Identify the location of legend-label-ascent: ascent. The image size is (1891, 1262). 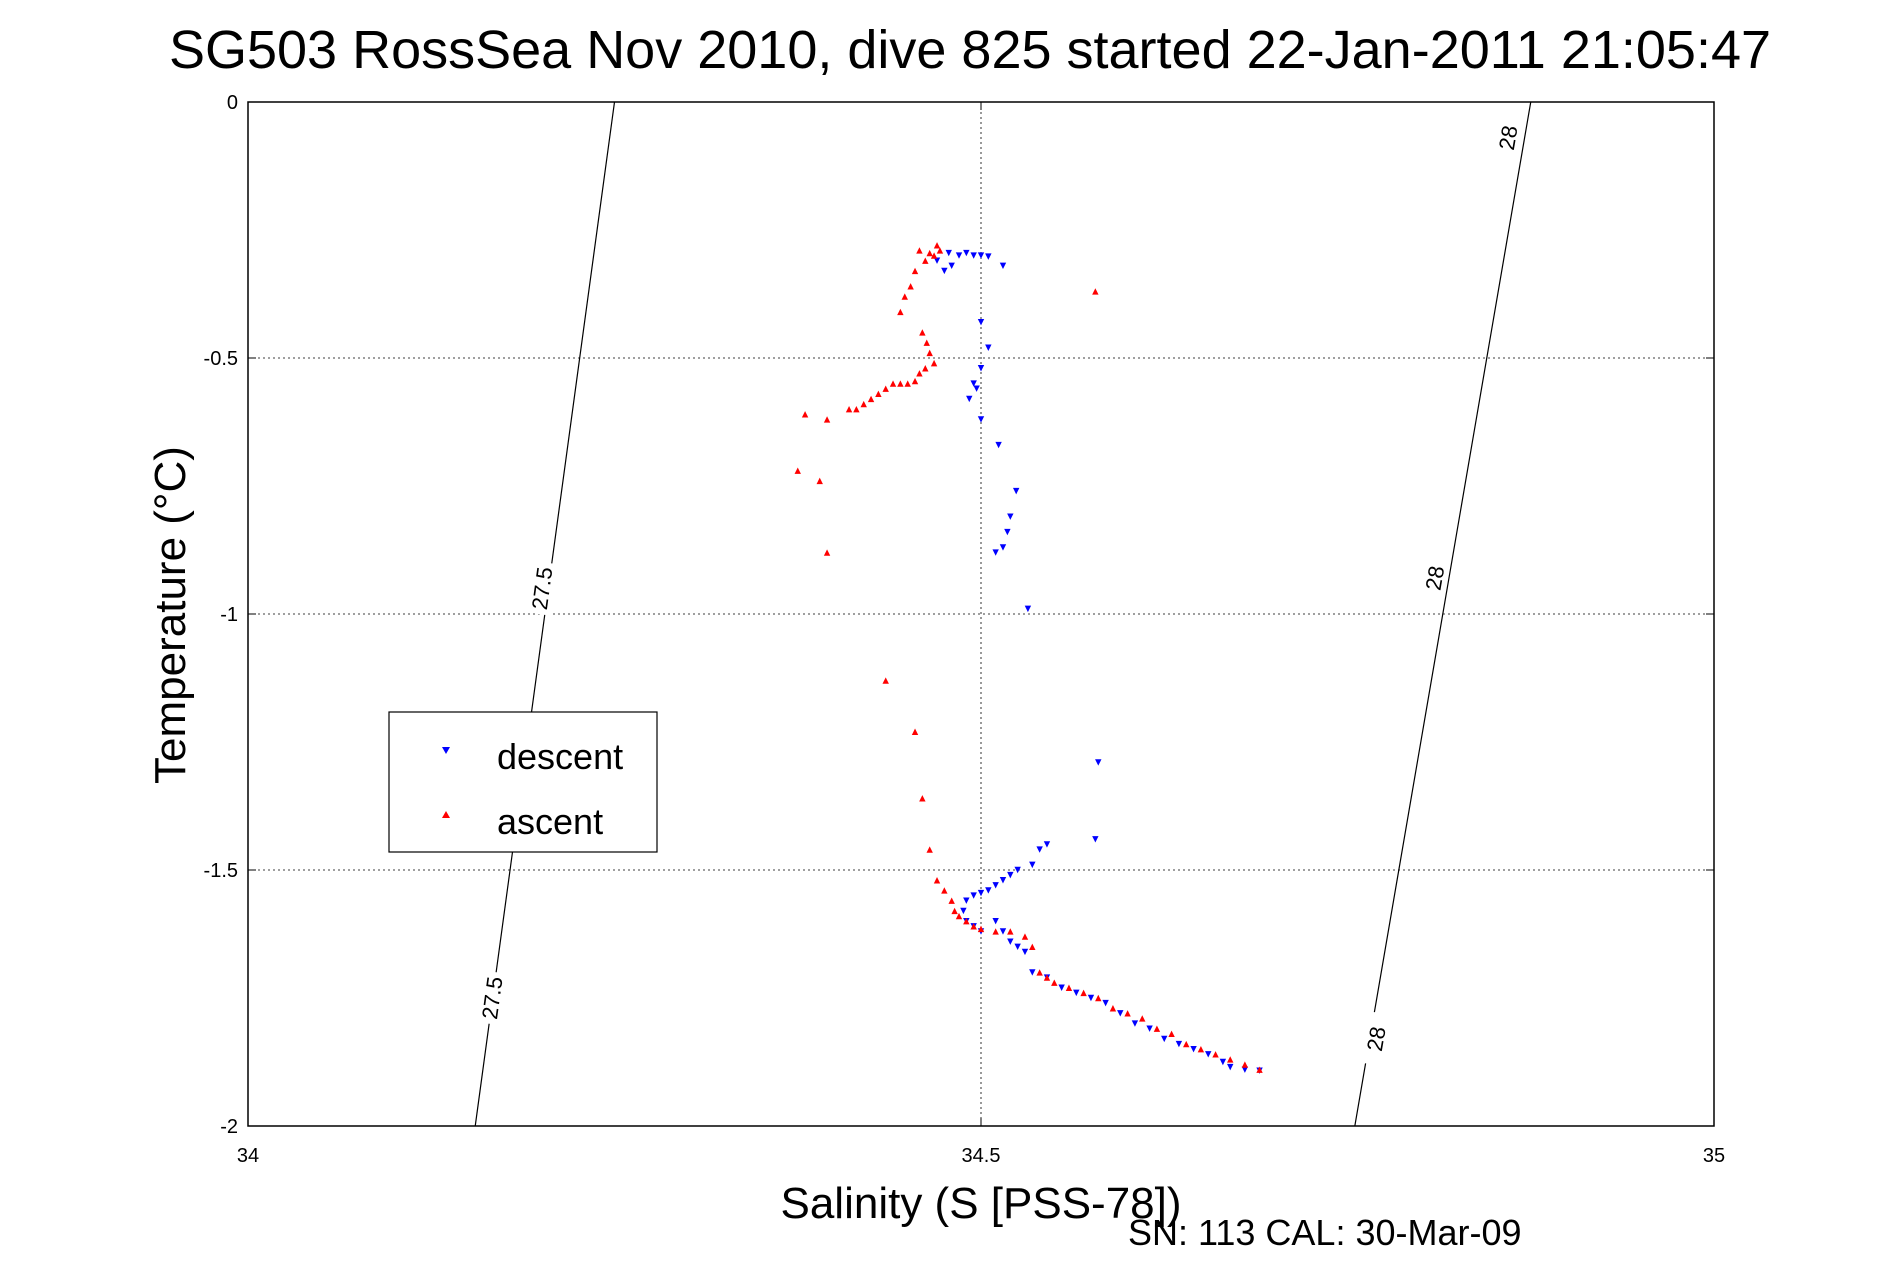
(550, 821).